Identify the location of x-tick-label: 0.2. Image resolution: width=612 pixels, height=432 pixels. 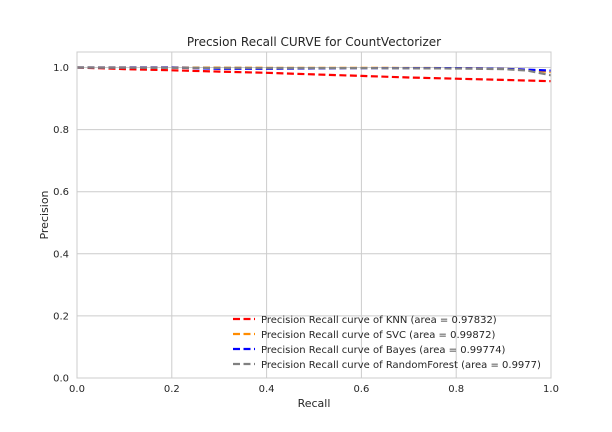
(172, 389).